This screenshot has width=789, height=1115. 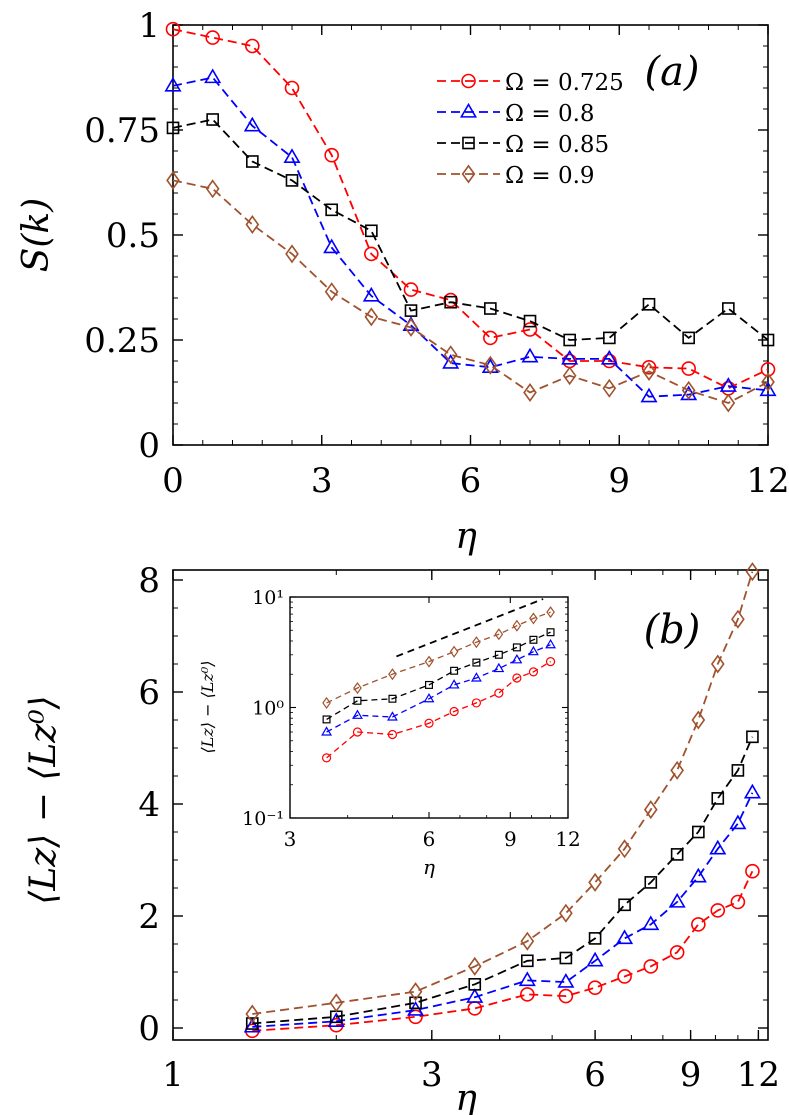 What do you see at coordinates (149, 917) in the screenshot?
I see `panel-b-y-tick-label: 2` at bounding box center [149, 917].